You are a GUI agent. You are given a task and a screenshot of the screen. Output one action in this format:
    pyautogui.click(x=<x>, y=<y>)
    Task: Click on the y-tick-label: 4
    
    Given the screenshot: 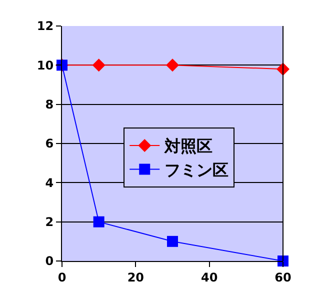 What is the action you would take?
    pyautogui.click(x=49, y=183)
    